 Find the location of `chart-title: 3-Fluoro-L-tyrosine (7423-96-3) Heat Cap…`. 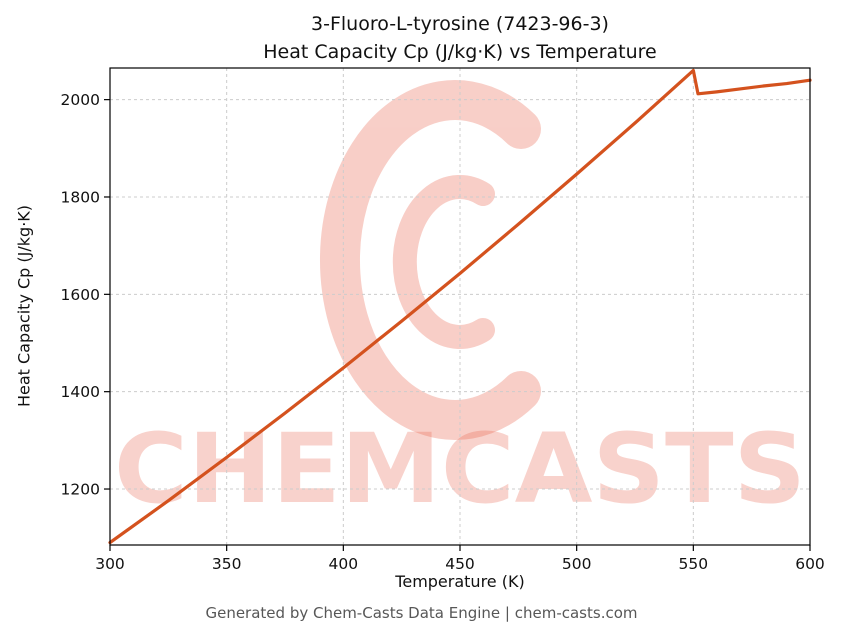

chart-title: 3-Fluoro-L-tyrosine (7423-96-3) Heat Cap… is located at coordinates (460, 38).